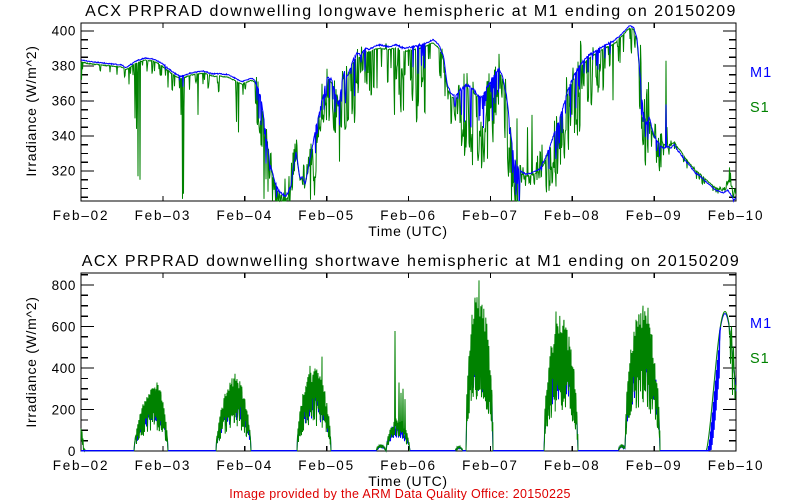 The image size is (800, 500). What do you see at coordinates (64, 285) in the screenshot?
I see `svg-text: 800` at bounding box center [64, 285].